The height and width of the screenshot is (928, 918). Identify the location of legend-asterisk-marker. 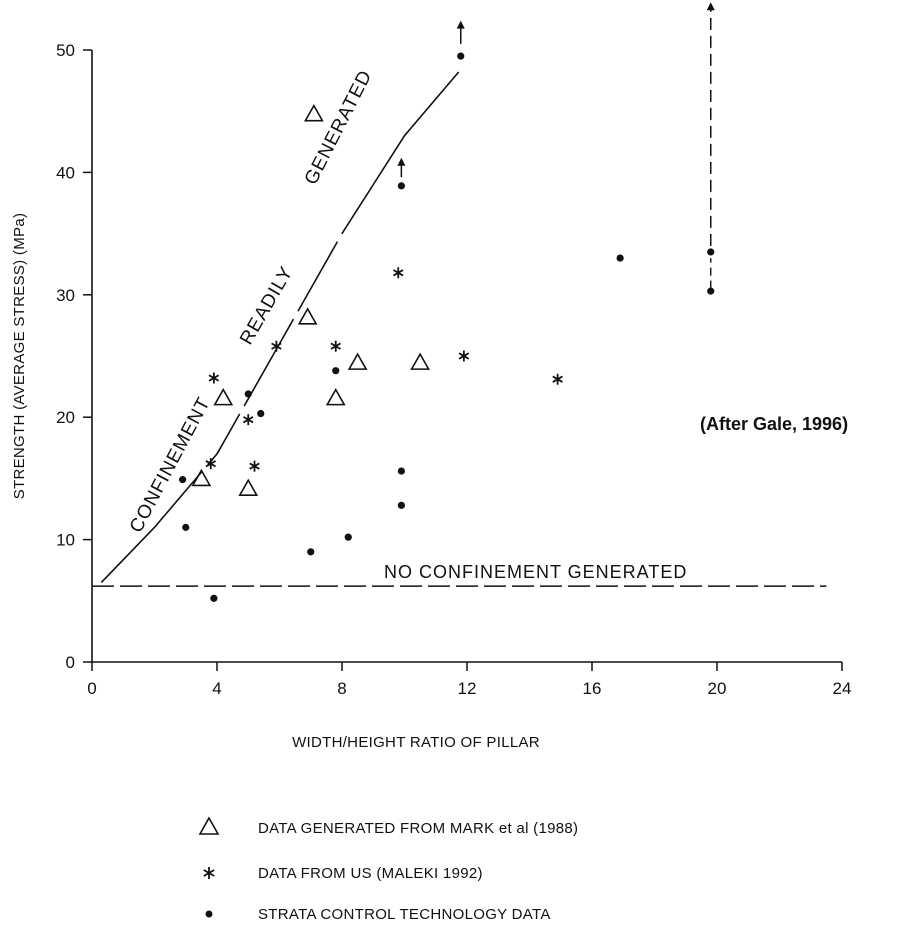
(209, 873).